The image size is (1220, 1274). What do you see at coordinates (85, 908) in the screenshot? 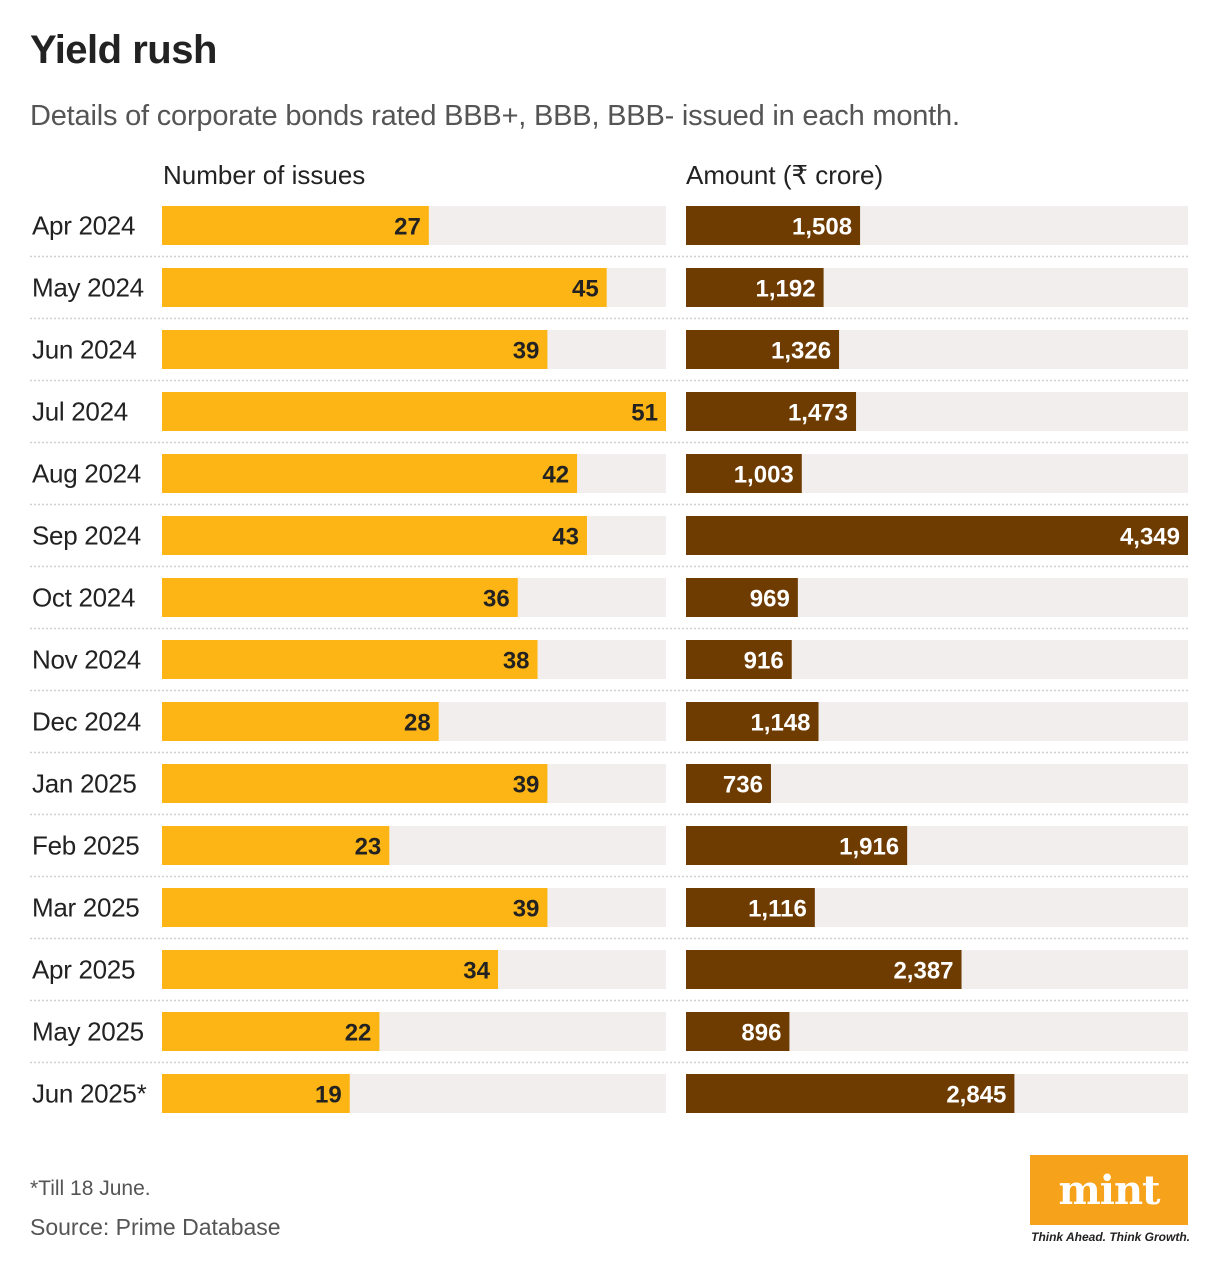
I see `row-label: Mar 2025` at bounding box center [85, 908].